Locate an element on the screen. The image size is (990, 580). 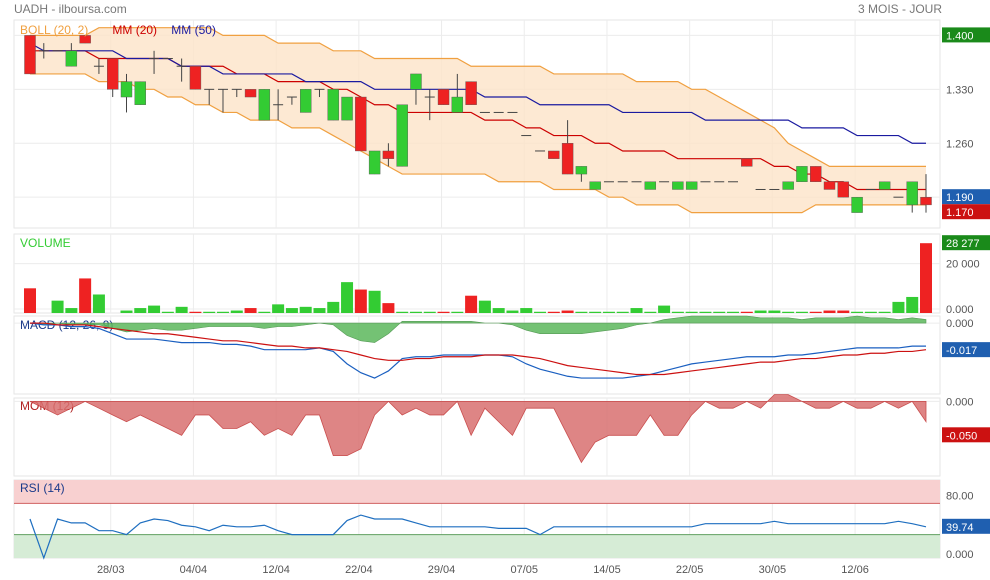
x-tick-label: 12/06 is located at coordinates (855, 570).